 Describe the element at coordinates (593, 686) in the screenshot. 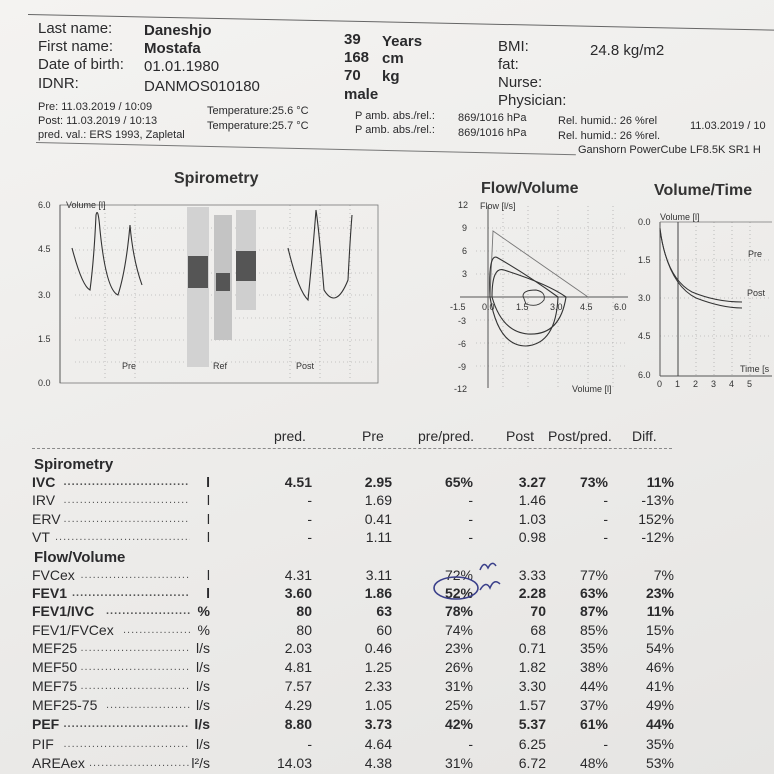

I see `post-pred-value: 44%` at that location.